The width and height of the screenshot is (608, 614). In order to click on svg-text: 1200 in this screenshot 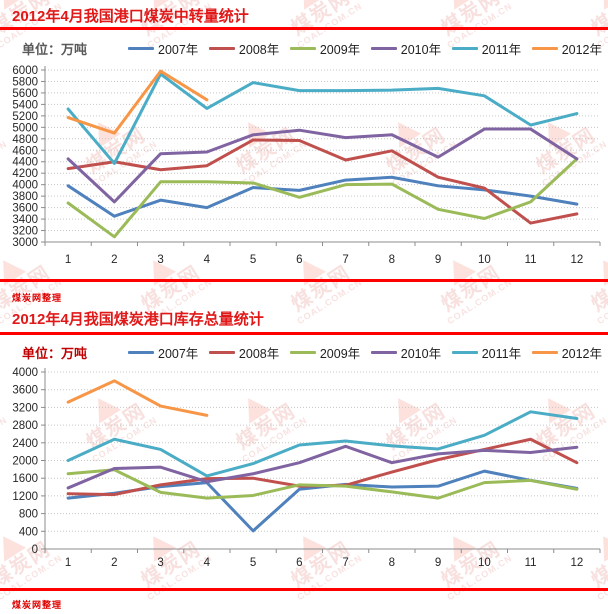, I will do `click(25, 497)`.